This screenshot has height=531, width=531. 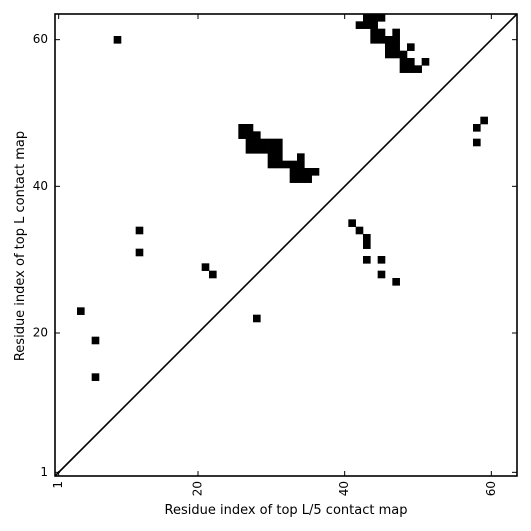 I want to click on x-tick-label: 20, so click(x=198, y=488).